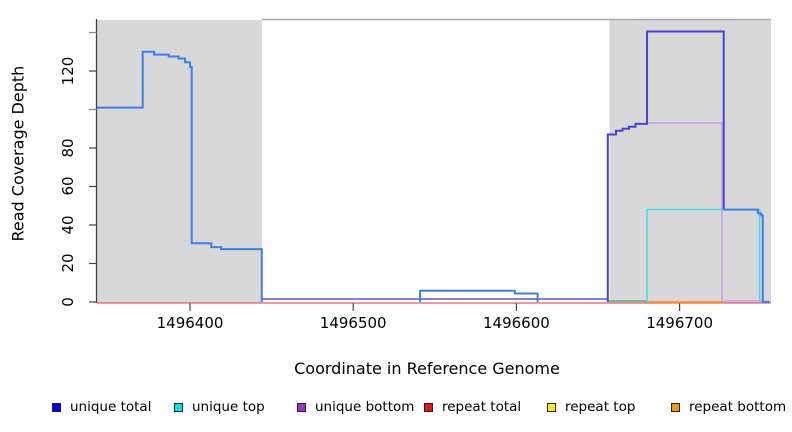 The height and width of the screenshot is (432, 792). Describe the element at coordinates (68, 186) in the screenshot. I see `y-tick-label: 60` at that location.